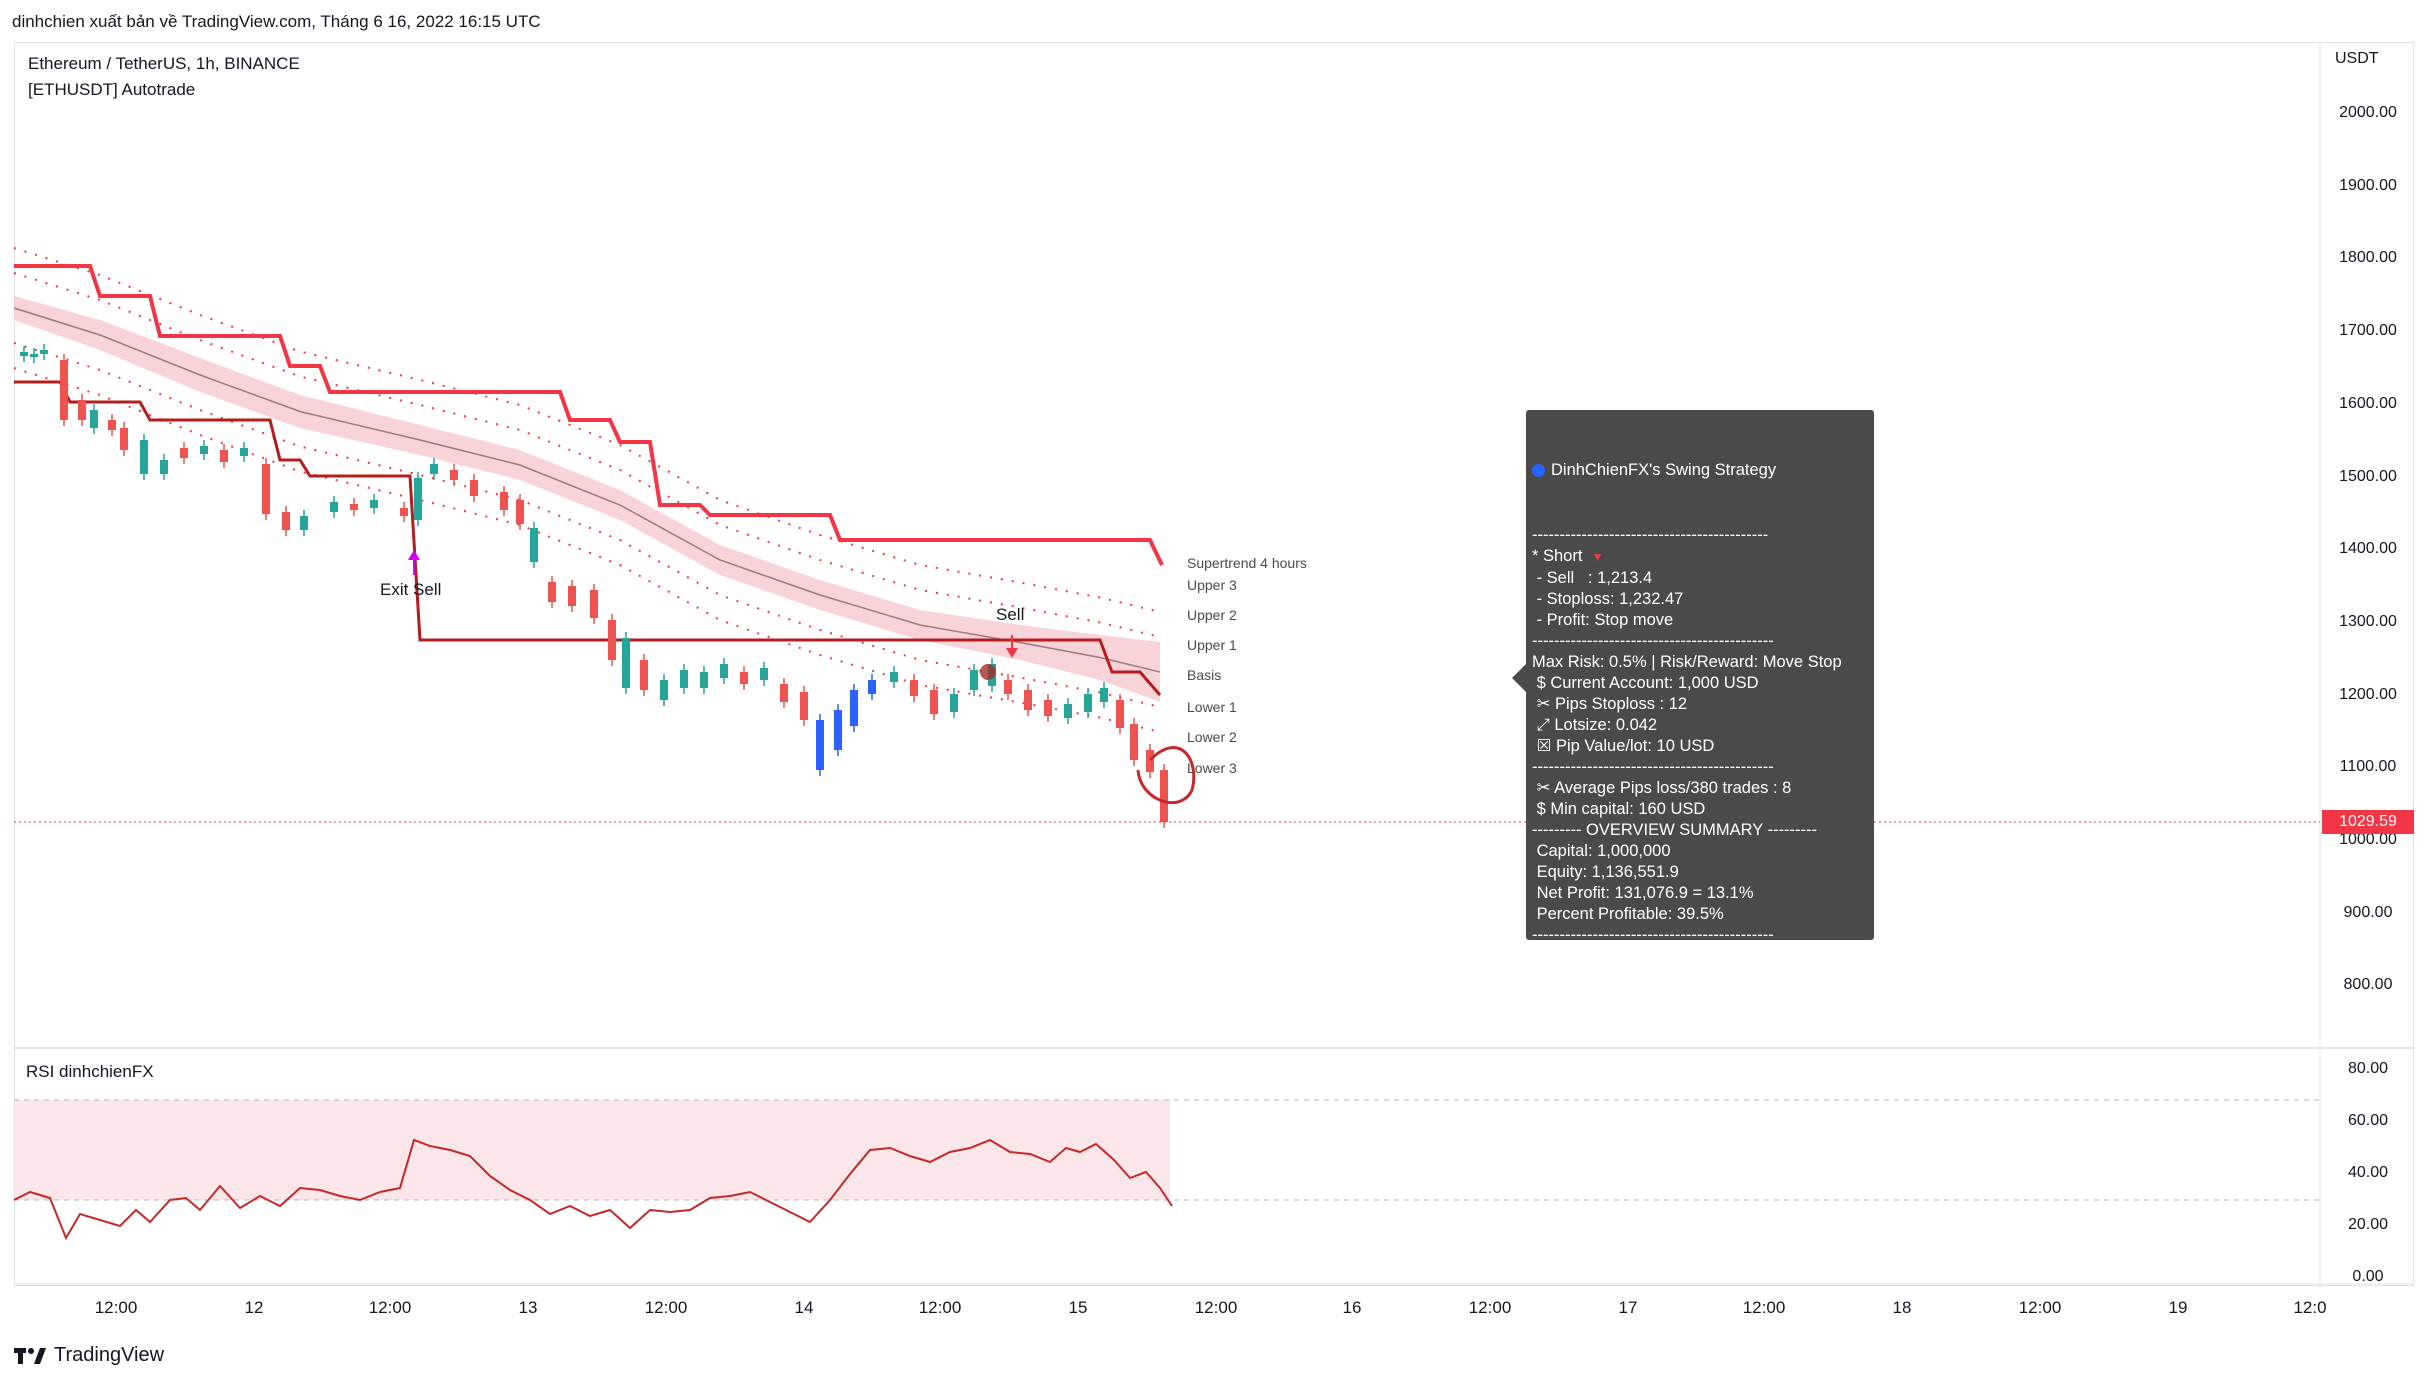 The height and width of the screenshot is (1378, 2431). Describe the element at coordinates (2178, 1307) in the screenshot. I see `time-axis-label: 19` at that location.